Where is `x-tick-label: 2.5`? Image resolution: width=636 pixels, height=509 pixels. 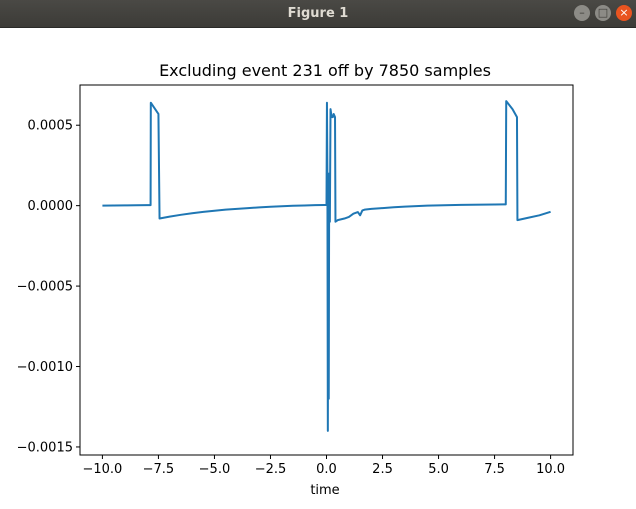 x-tick-label: 2.5 is located at coordinates (382, 469).